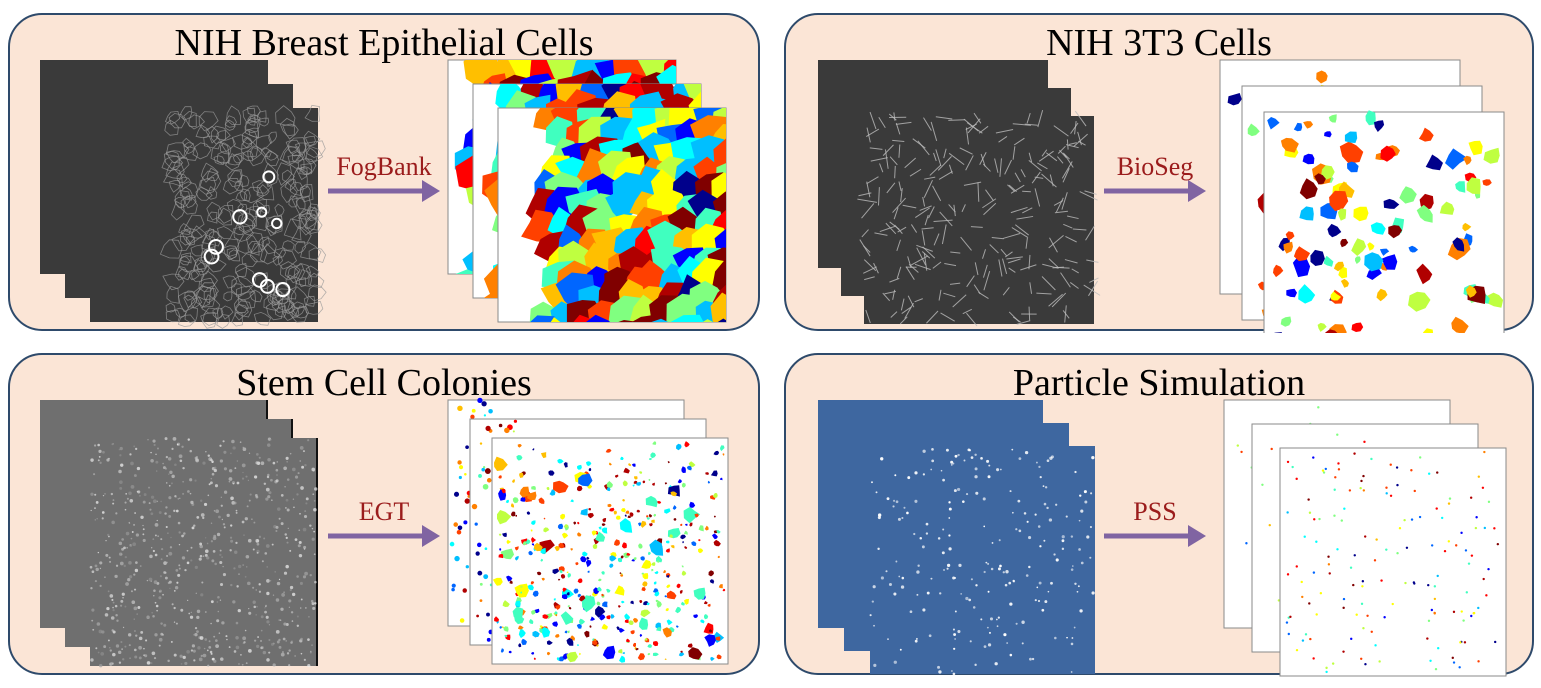 The width and height of the screenshot is (1541, 688). What do you see at coordinates (1154, 511) in the screenshot?
I see `method-label: PSS` at bounding box center [1154, 511].